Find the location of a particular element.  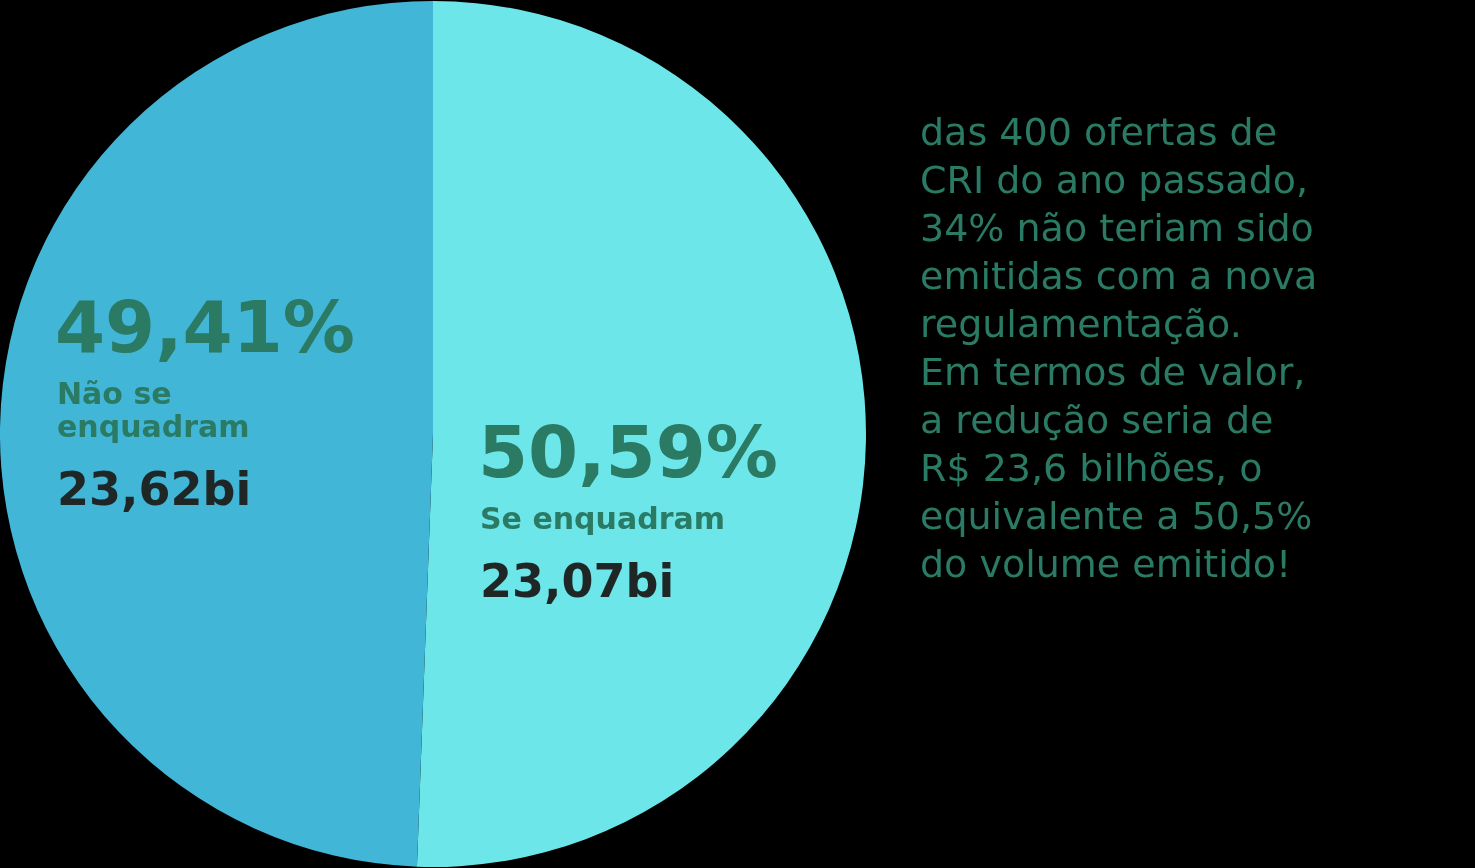

slice-label: Não se enquadram is located at coordinates (153, 410).